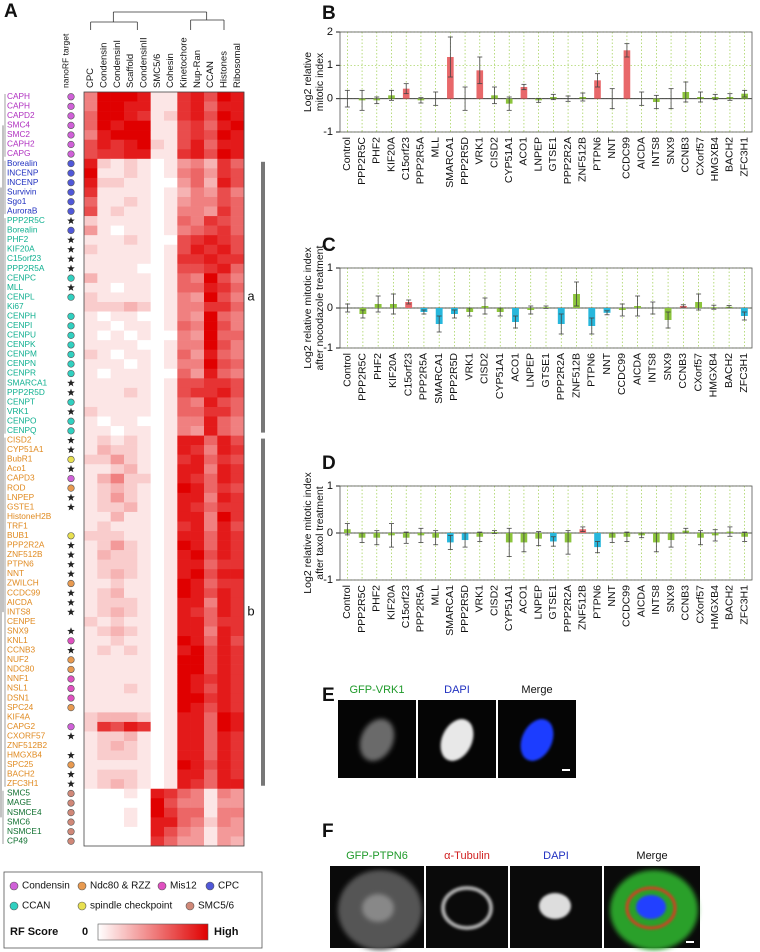 This screenshot has width=760, height=952. What do you see at coordinates (363, 377) in the screenshot?
I see `x-tick-label: PPP2R5C` at bounding box center [363, 377].